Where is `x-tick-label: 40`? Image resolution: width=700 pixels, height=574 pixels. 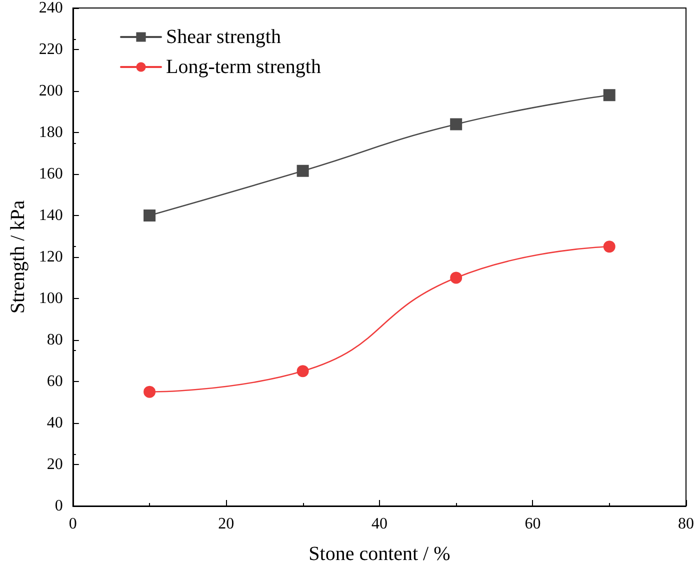 x-tick-label: 40 is located at coordinates (379, 524).